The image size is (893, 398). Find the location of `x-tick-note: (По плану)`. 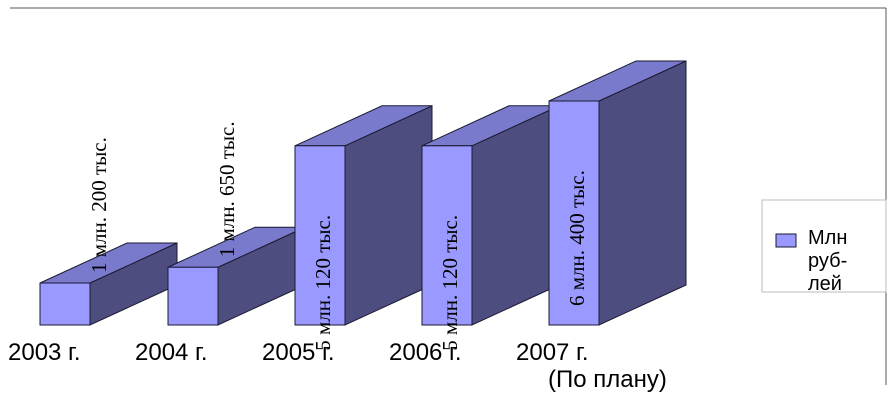

x-tick-note: (По плану) is located at coordinates (607, 379).